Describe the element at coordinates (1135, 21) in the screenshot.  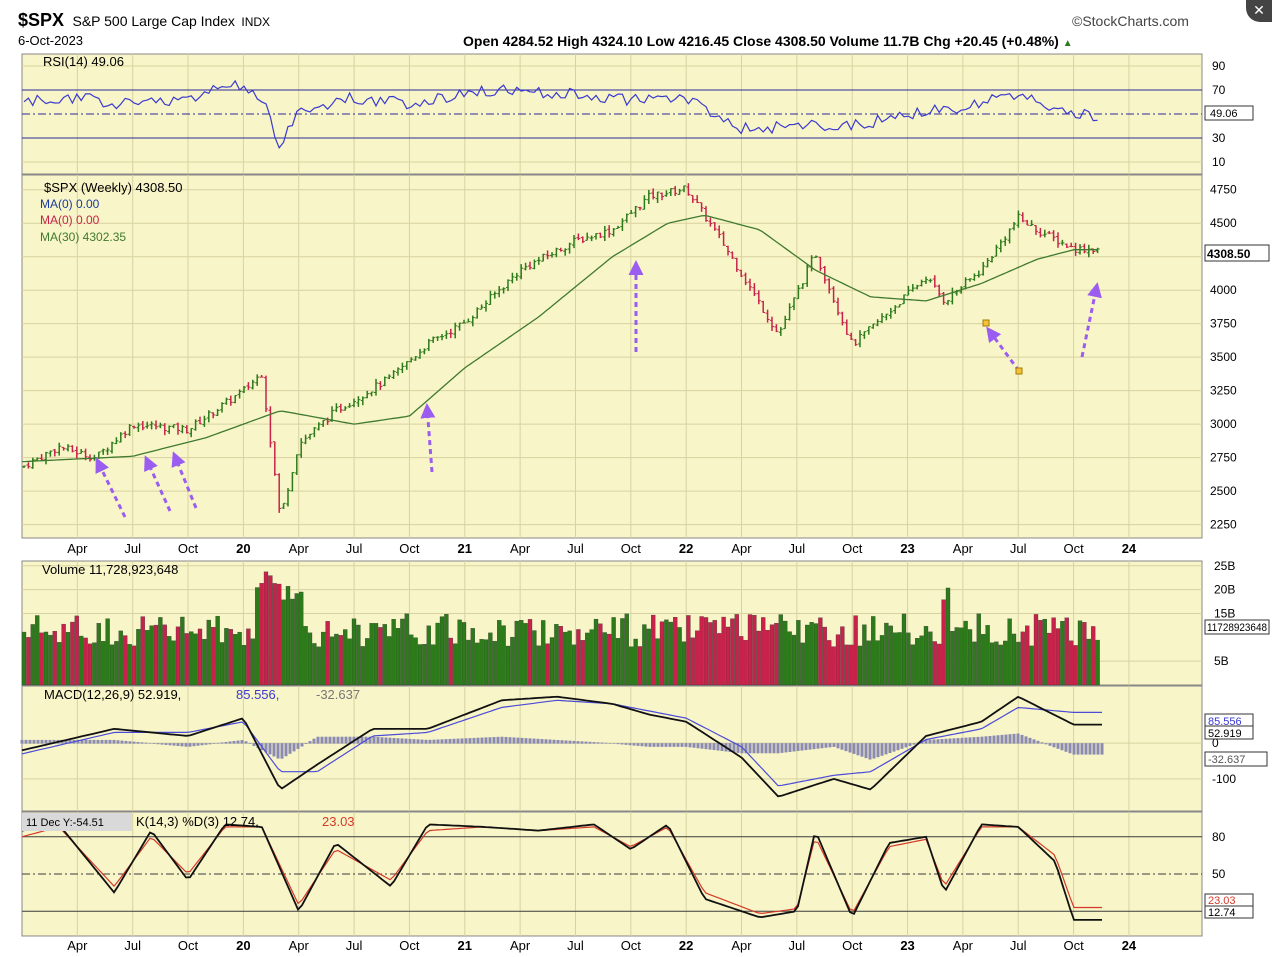
I see `brand-name: StockCharts.com` at that location.